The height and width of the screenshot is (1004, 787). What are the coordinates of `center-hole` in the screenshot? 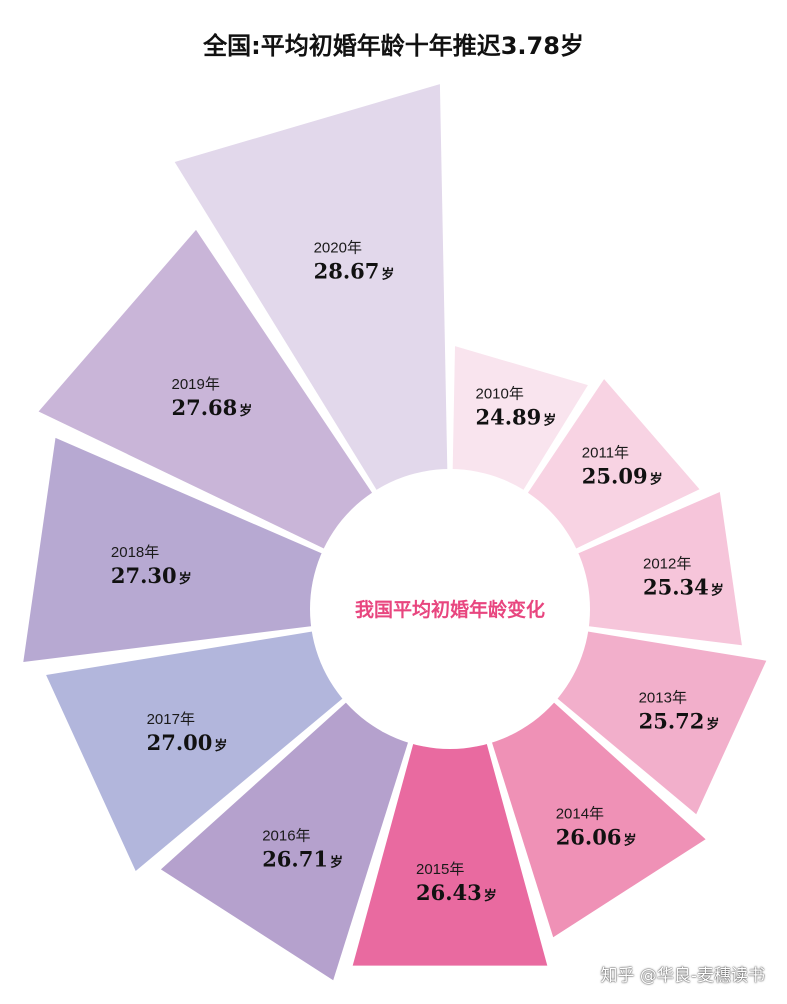 It's located at (450, 609).